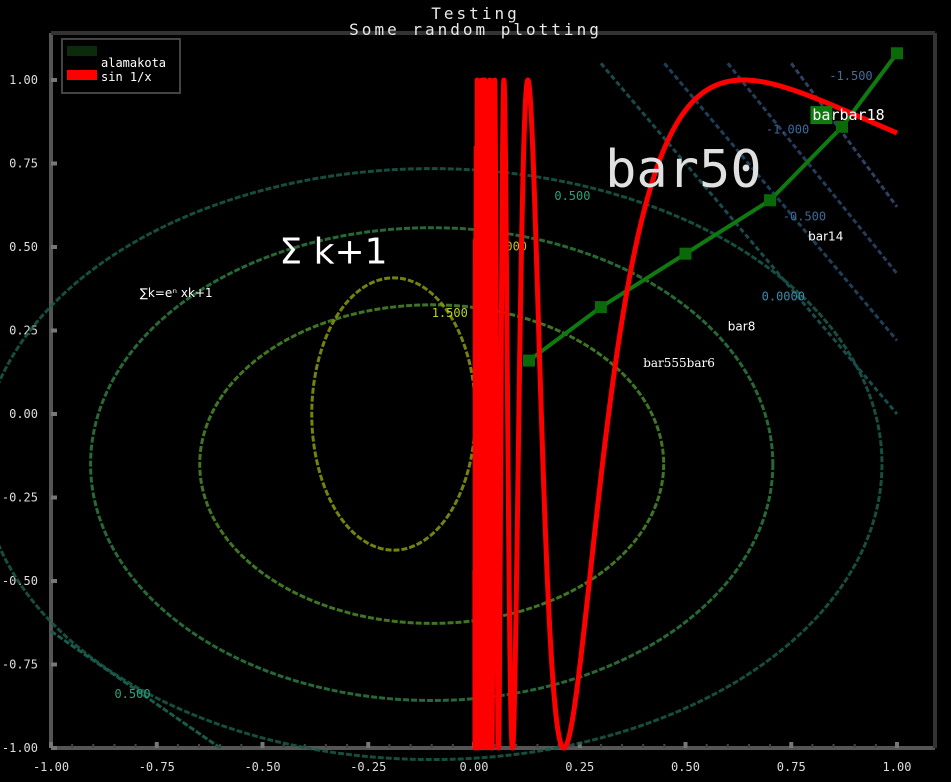  What do you see at coordinates (23, 414) in the screenshot?
I see `y-tick-label: 0.00` at bounding box center [23, 414].